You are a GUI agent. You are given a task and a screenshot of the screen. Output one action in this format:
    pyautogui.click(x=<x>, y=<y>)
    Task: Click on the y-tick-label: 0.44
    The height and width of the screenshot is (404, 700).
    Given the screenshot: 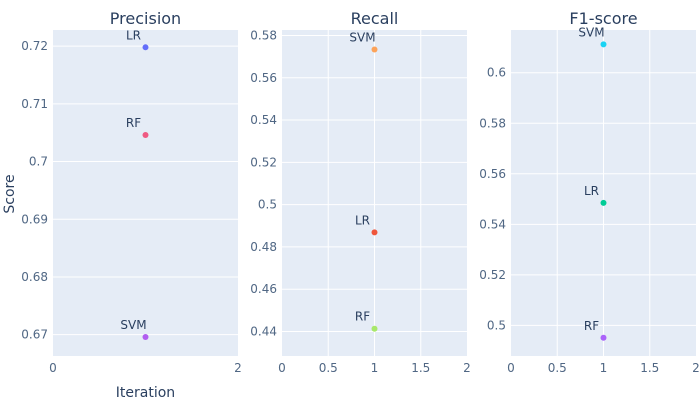 What is the action you would take?
    pyautogui.click(x=263, y=331)
    